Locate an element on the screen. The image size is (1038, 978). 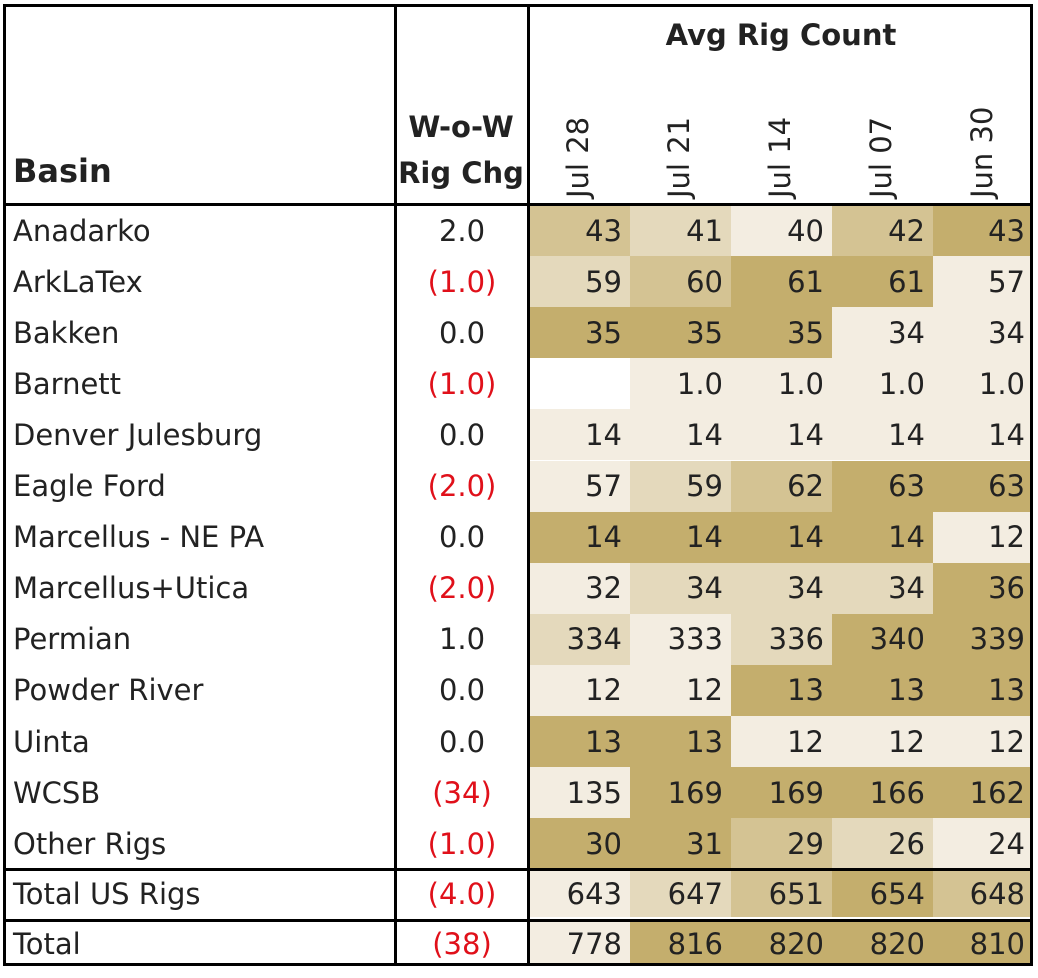
table-row-value-cell: 166 is located at coordinates (882, 793).